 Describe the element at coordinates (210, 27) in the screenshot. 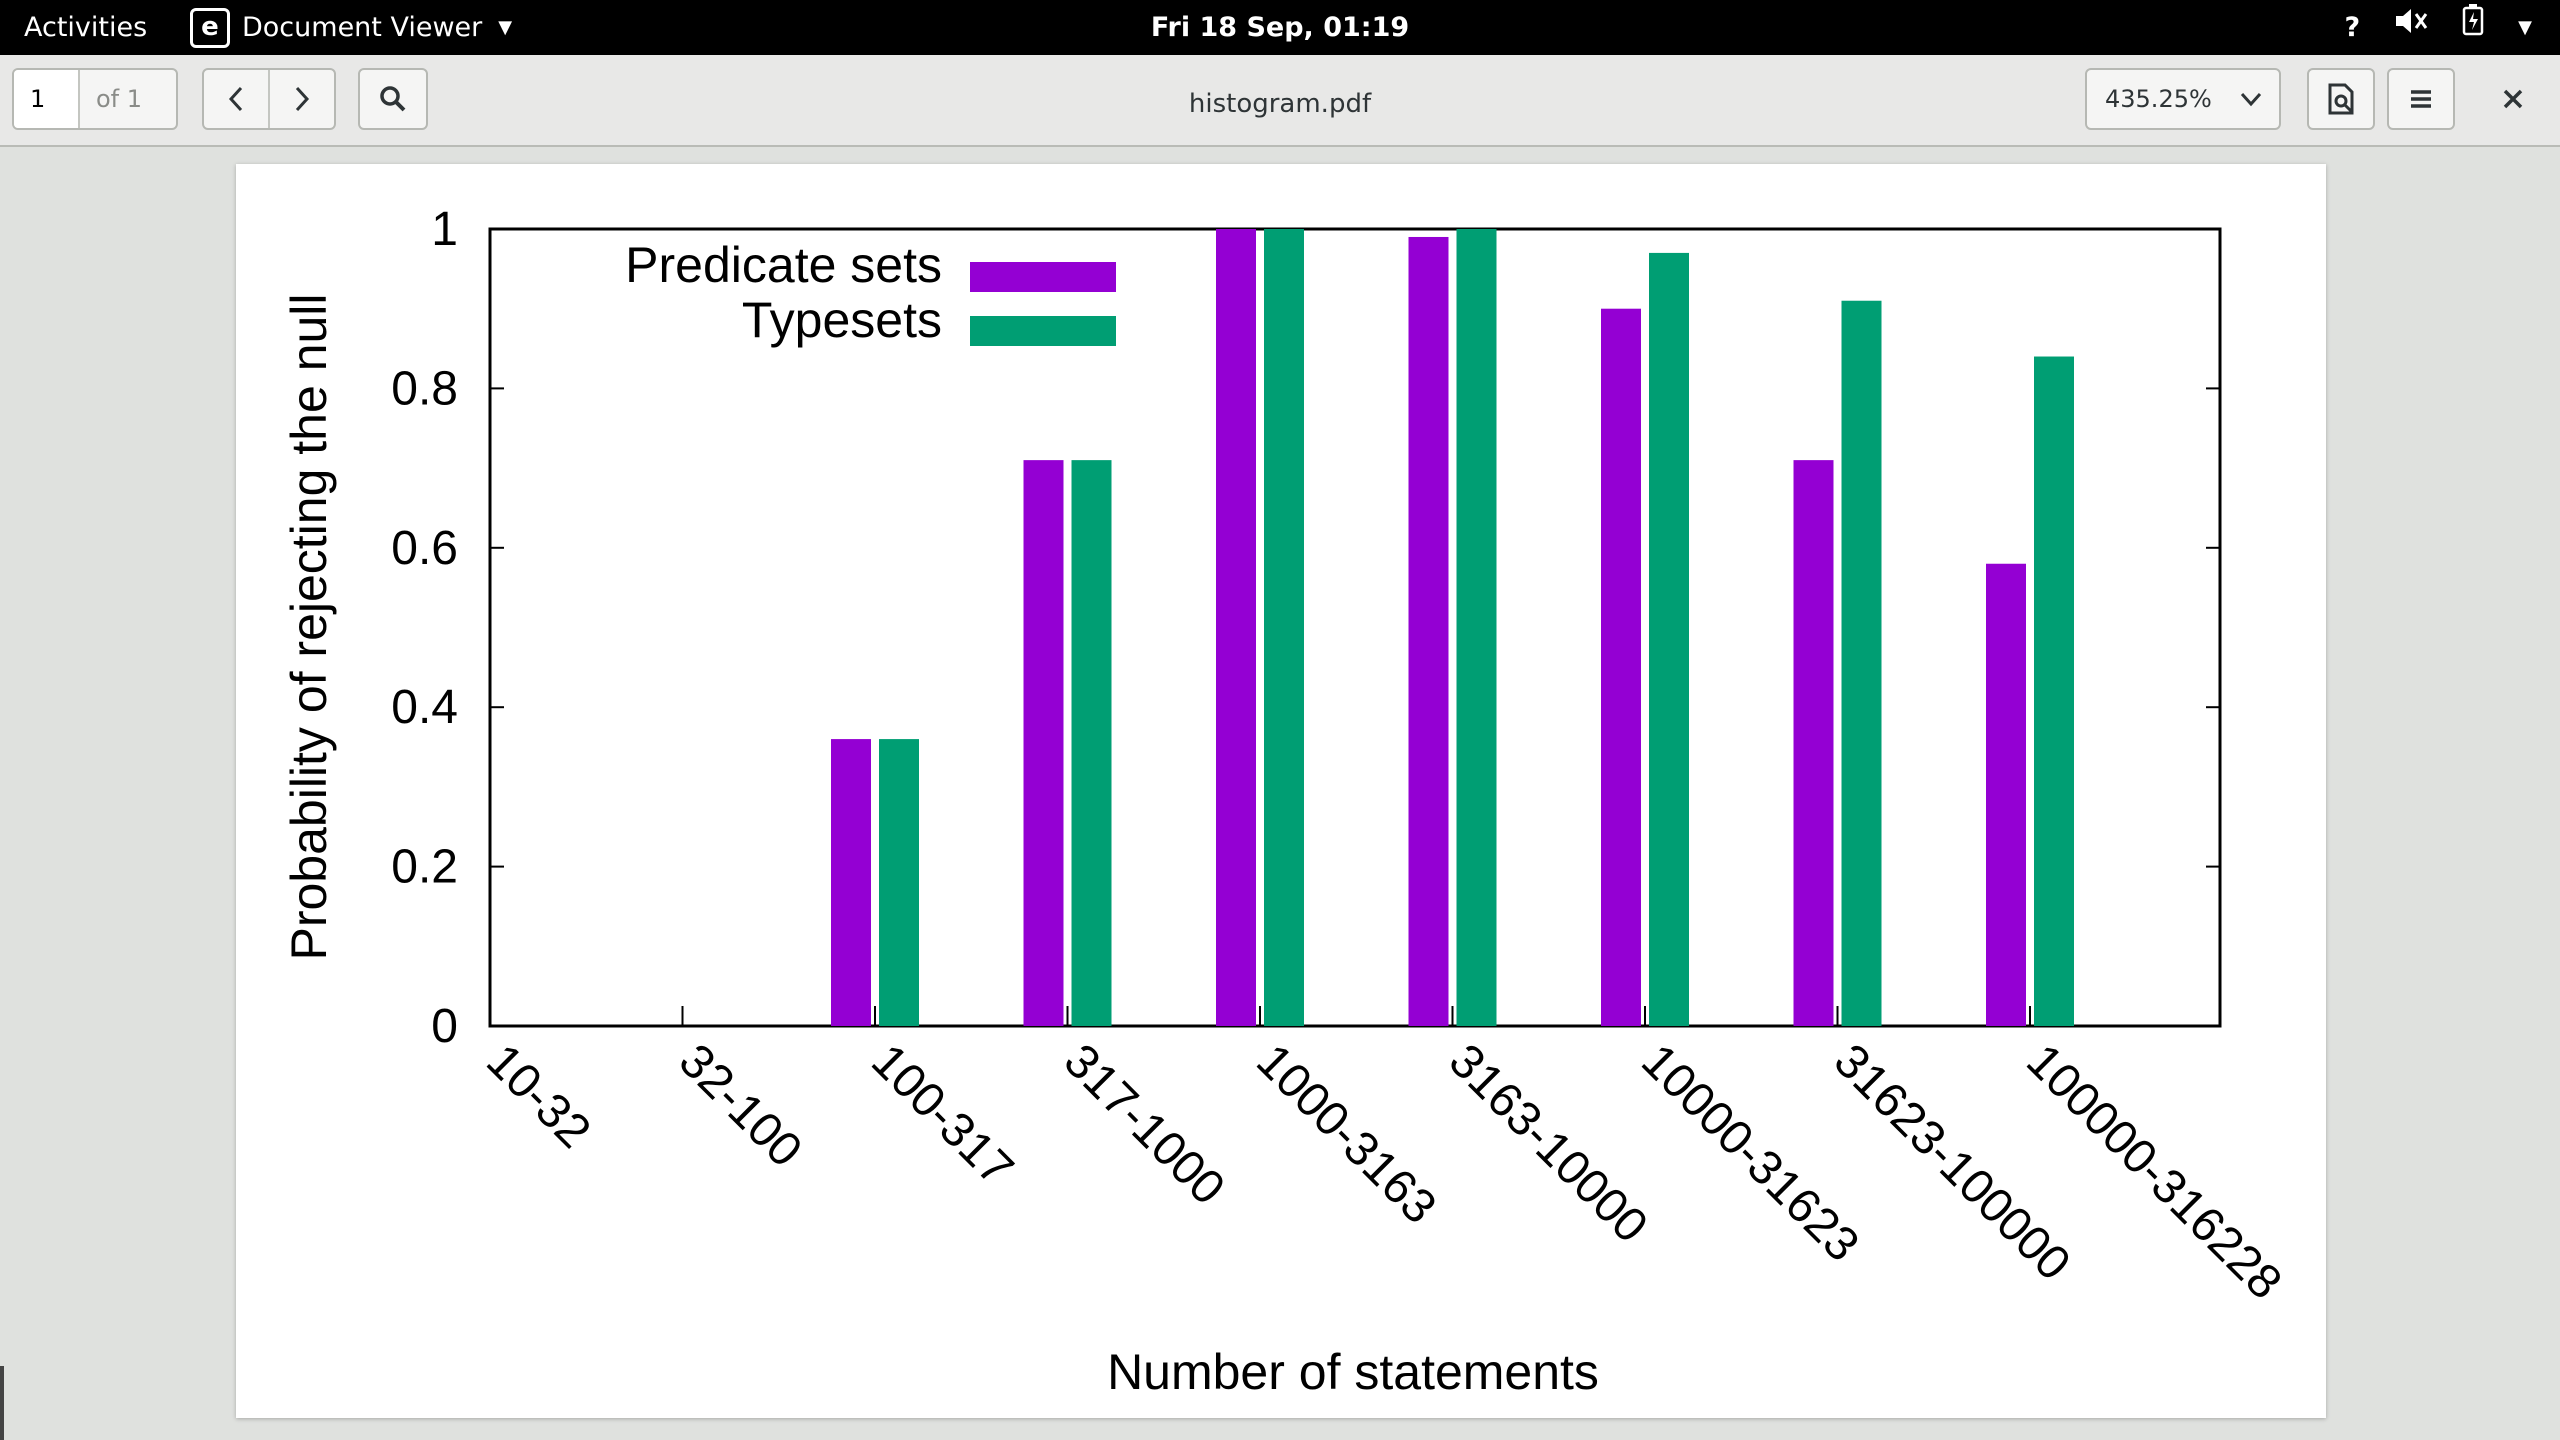

I see `document-viewer-icon: e` at that location.